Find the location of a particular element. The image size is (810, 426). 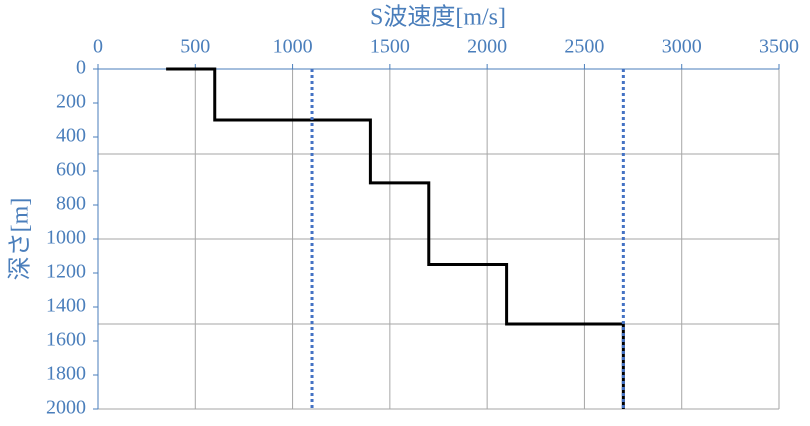

chart-title: S波速度[m/s] is located at coordinates (438, 17).